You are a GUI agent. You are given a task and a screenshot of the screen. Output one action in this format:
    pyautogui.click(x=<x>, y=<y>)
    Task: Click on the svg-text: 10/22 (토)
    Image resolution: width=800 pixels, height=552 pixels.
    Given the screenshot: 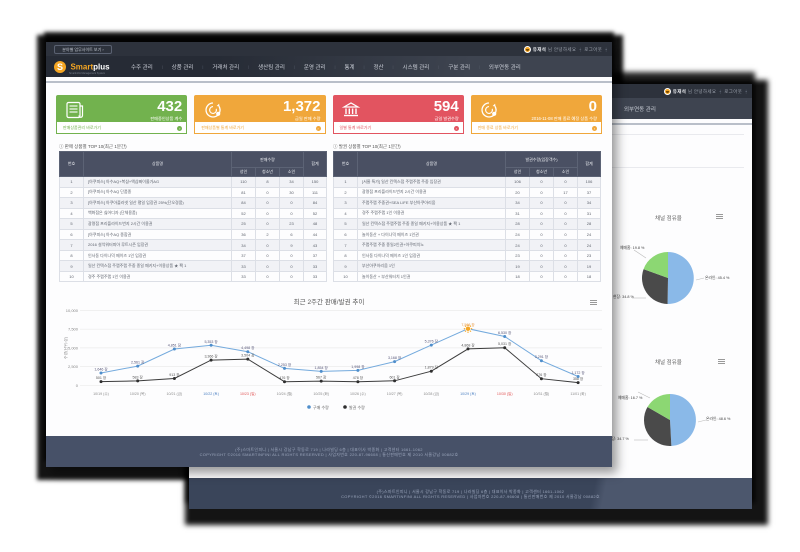 What is the action you would take?
    pyautogui.click(x=211, y=394)
    